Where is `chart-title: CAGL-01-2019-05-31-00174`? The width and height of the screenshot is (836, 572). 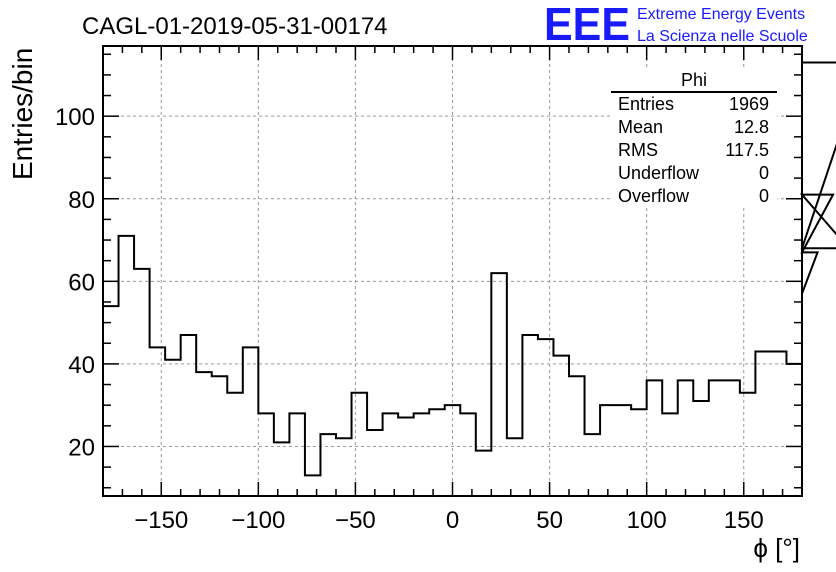 chart-title: CAGL-01-2019-05-31-00174 is located at coordinates (235, 26).